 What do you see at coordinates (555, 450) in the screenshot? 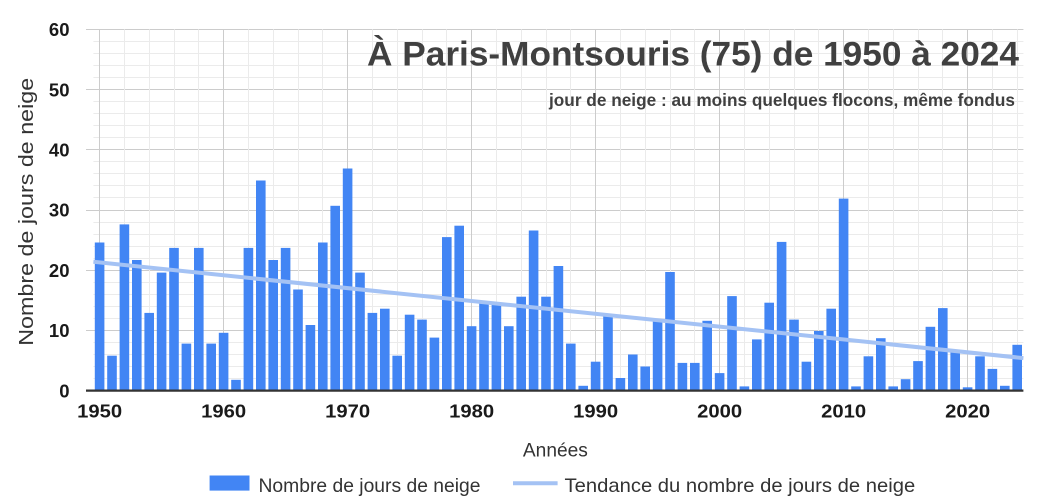
I see `svg-text: Années` at bounding box center [555, 450].